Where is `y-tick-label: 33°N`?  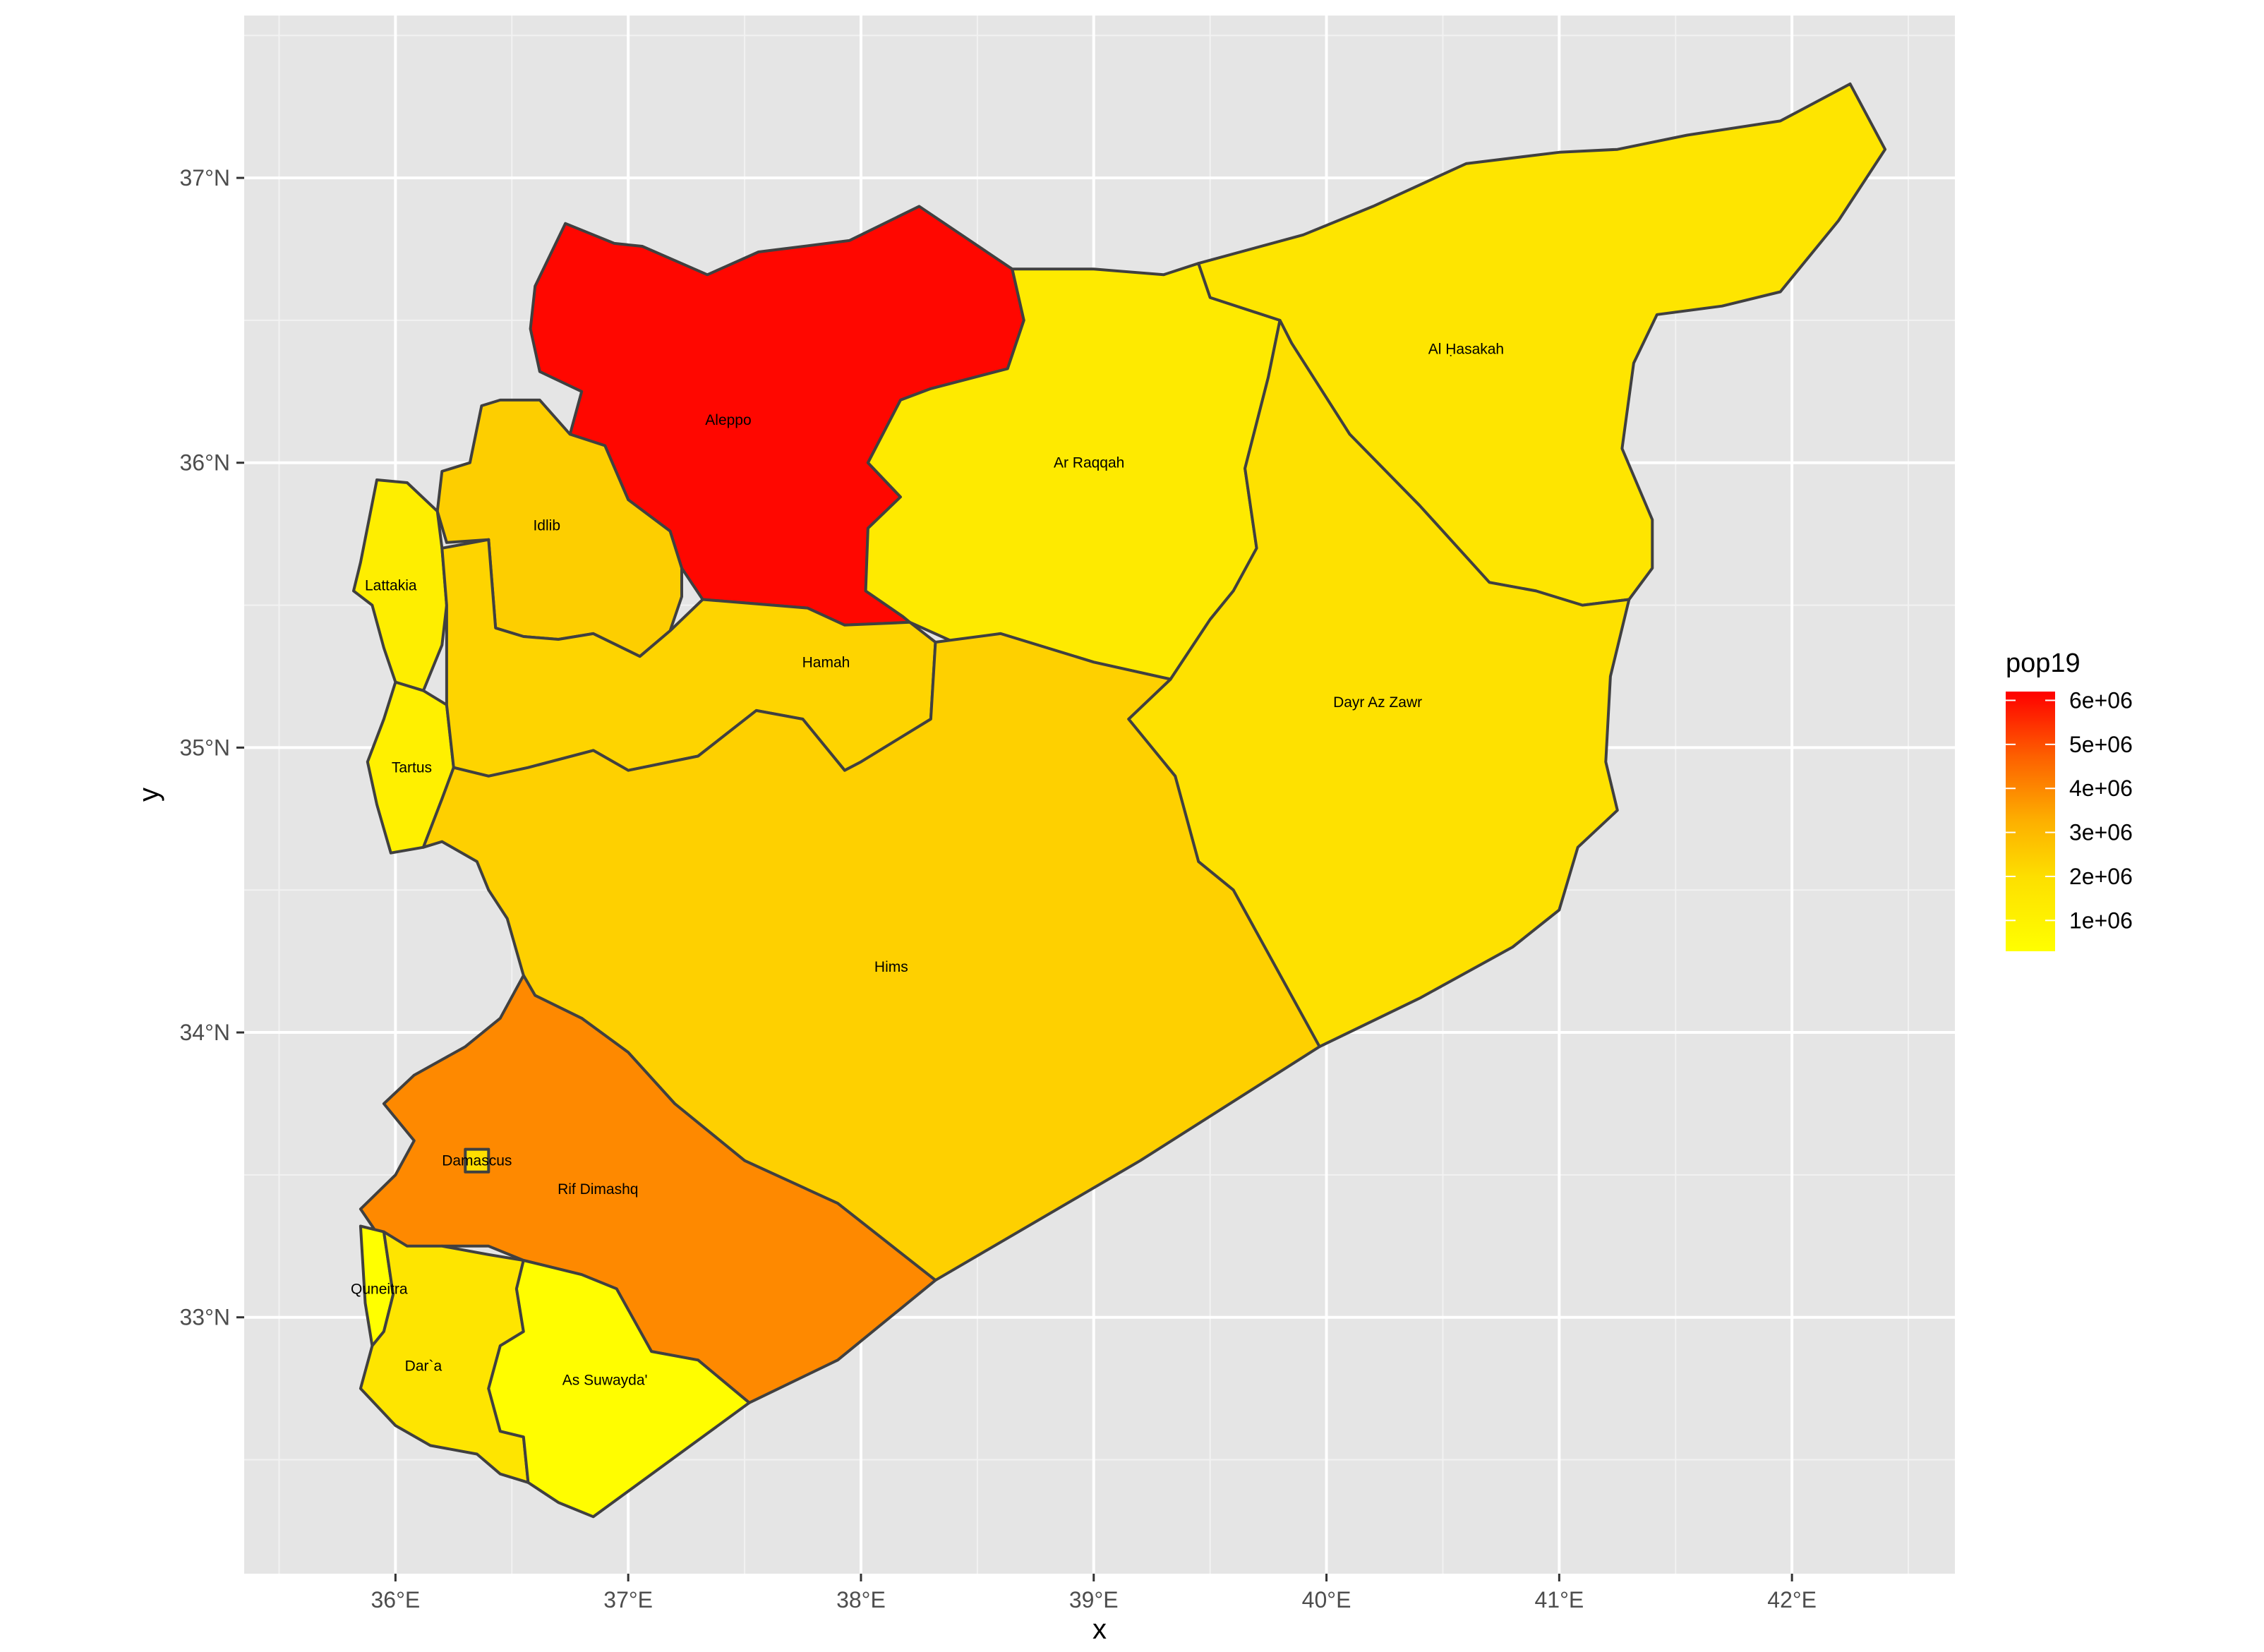 y-tick-label: 33°N is located at coordinates (206, 1317).